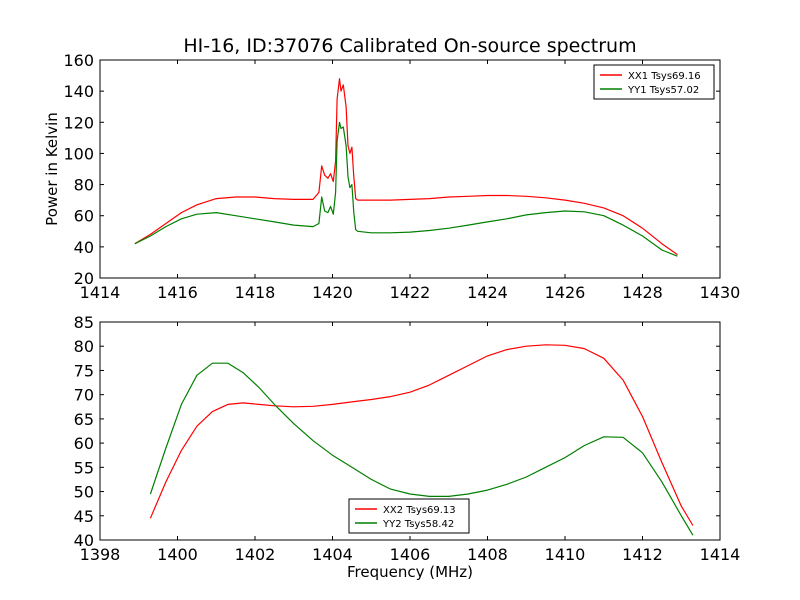  I want to click on y-tick-label: 85, so click(84, 322).